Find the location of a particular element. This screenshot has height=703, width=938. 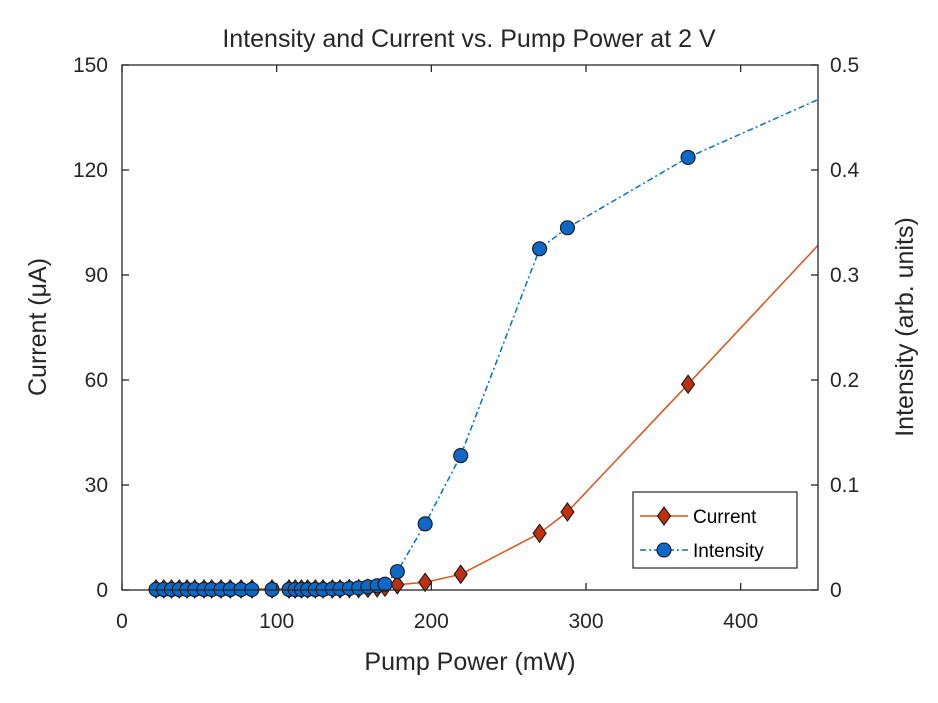

y-left-tick-label: 120 is located at coordinates (90, 170).